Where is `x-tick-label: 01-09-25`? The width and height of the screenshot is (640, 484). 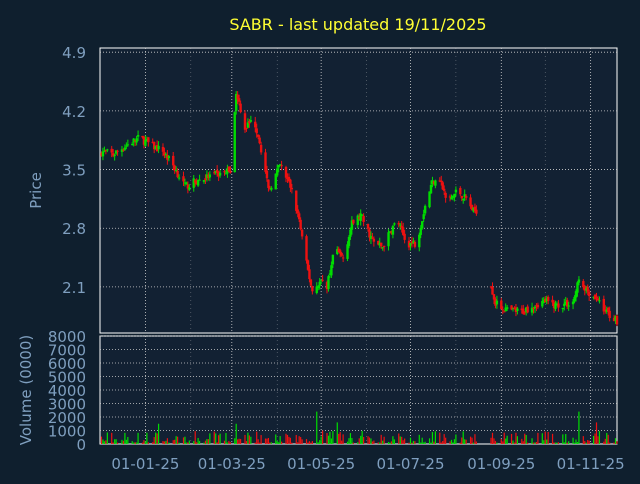 x-tick-label: 01-09-25 is located at coordinates (501, 464).